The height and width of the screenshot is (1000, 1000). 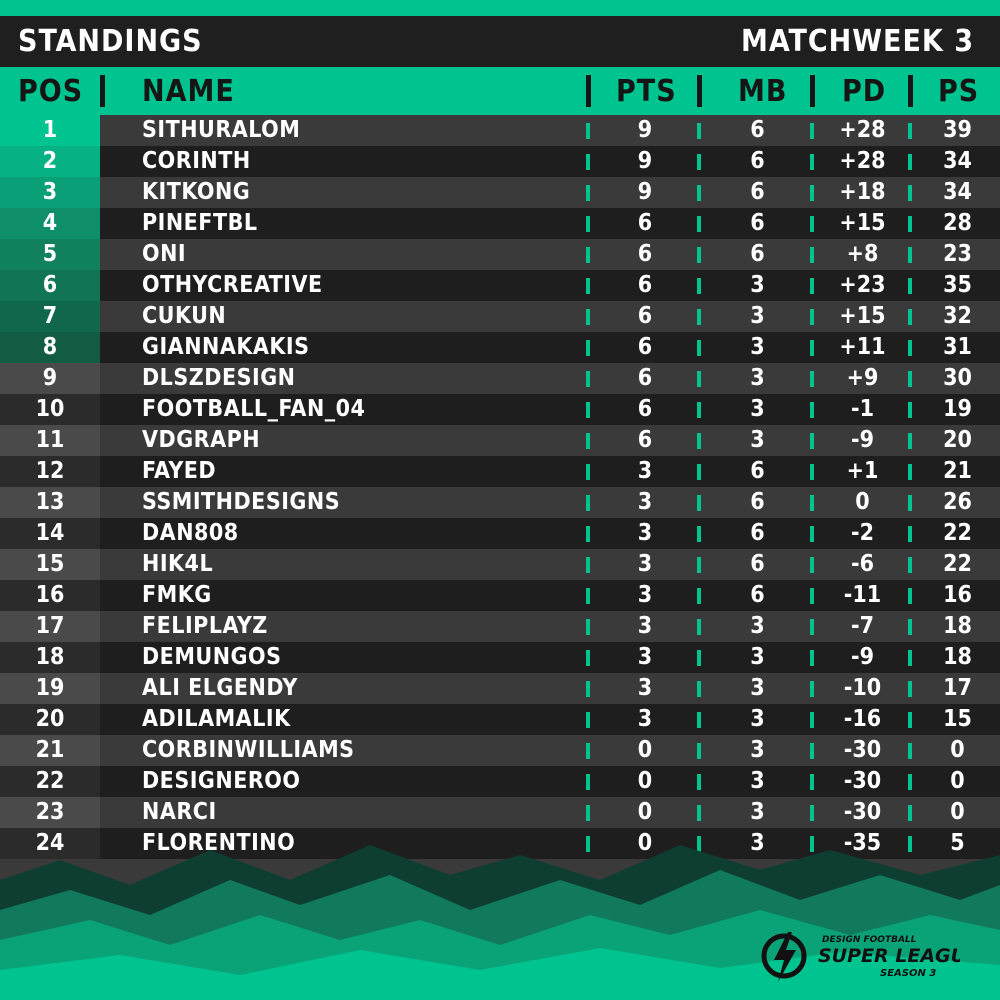 What do you see at coordinates (51, 91) in the screenshot?
I see `col-pos: POS` at bounding box center [51, 91].